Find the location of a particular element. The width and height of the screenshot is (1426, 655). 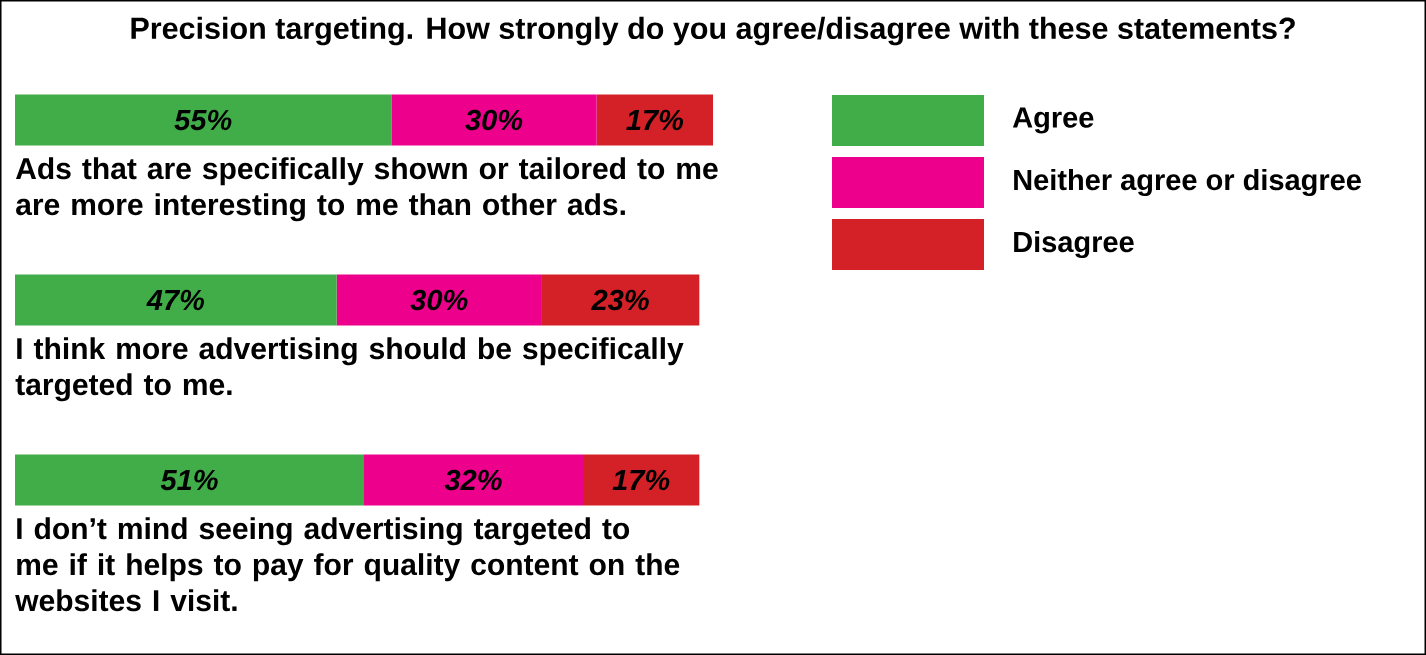

data-label: 32% is located at coordinates (473, 480).